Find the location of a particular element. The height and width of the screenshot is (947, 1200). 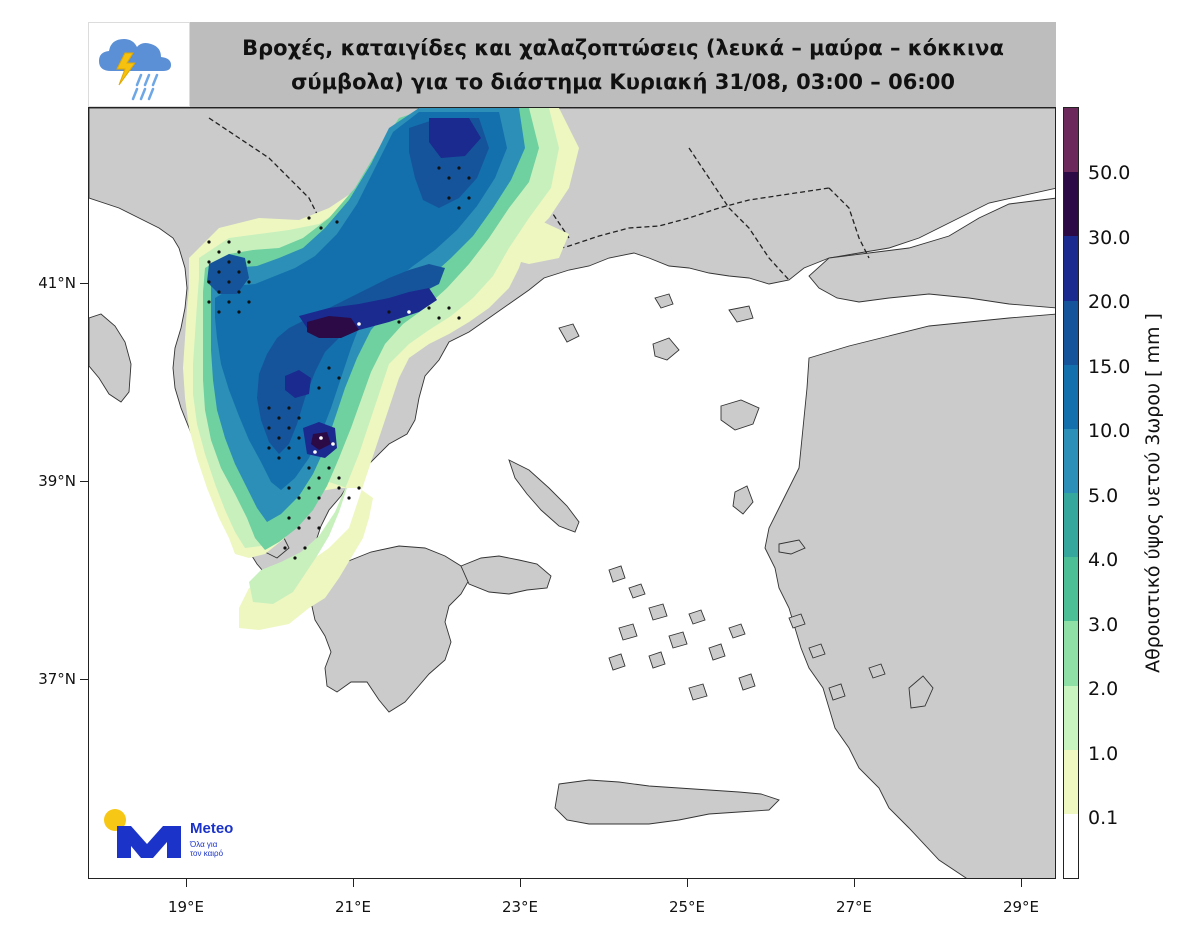

land-thasos is located at coordinates (569, 333).